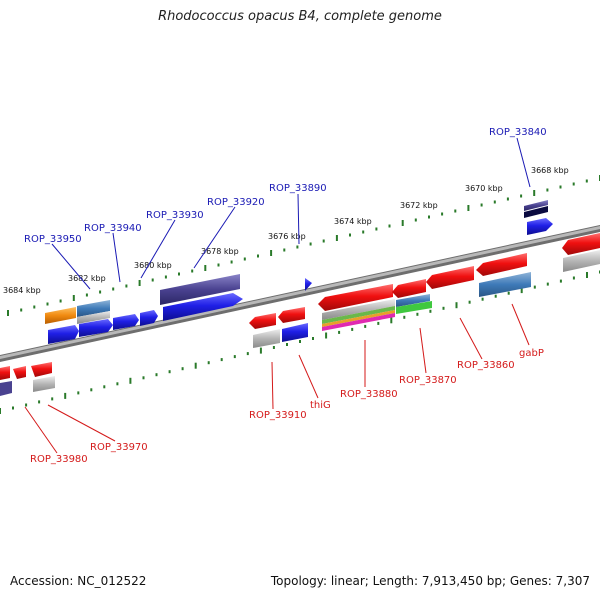 The height and width of the screenshot is (600, 600). I want to click on kbp-label-3672: 3672 kbp, so click(419, 205).